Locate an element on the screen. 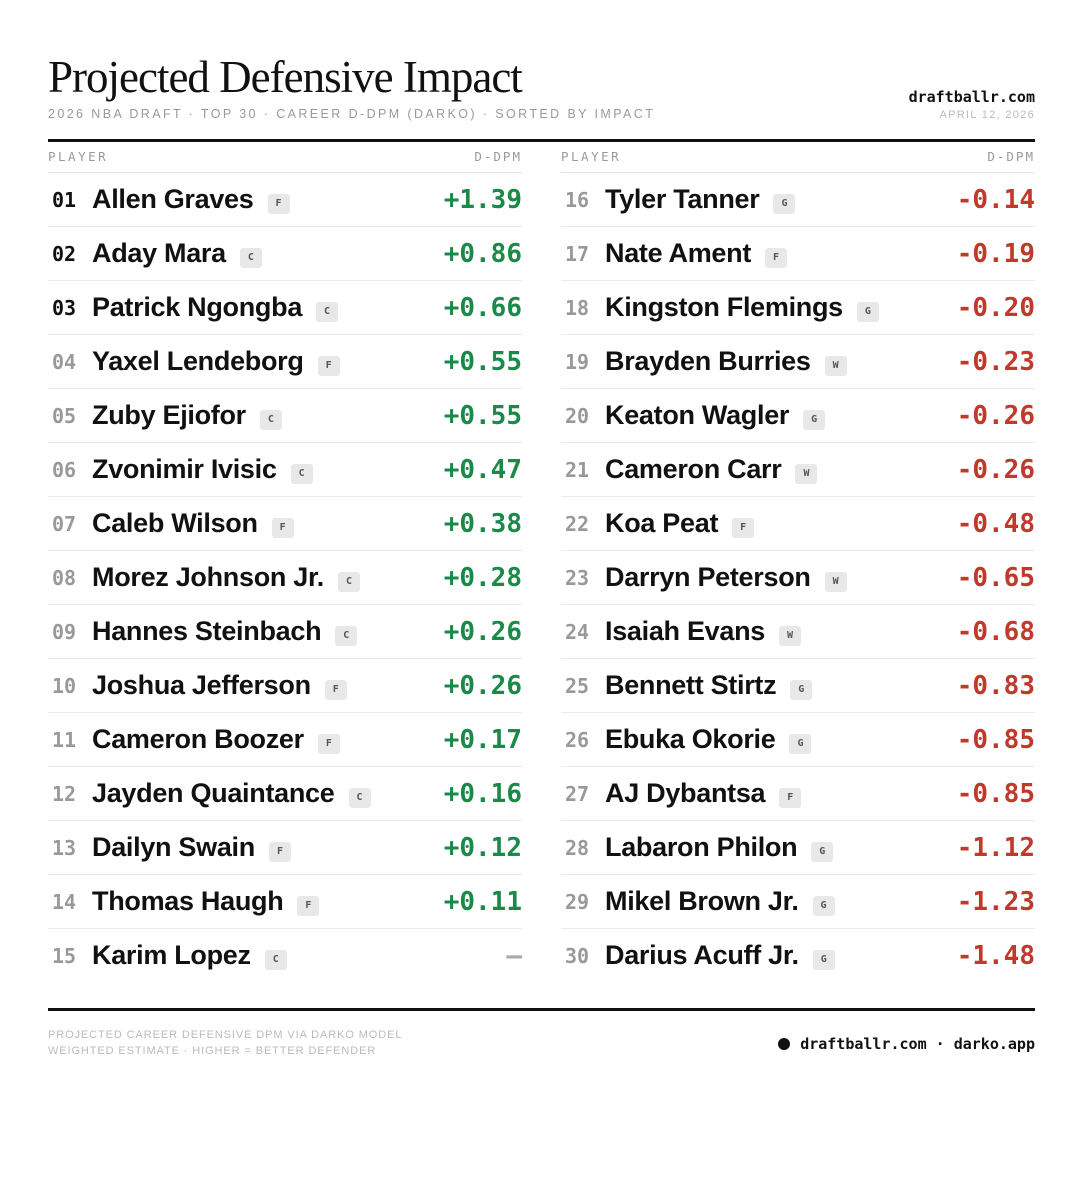 This screenshot has height=1200, width=1083. player-row: 24 Isaiah Evans W -0.68 is located at coordinates (798, 632).